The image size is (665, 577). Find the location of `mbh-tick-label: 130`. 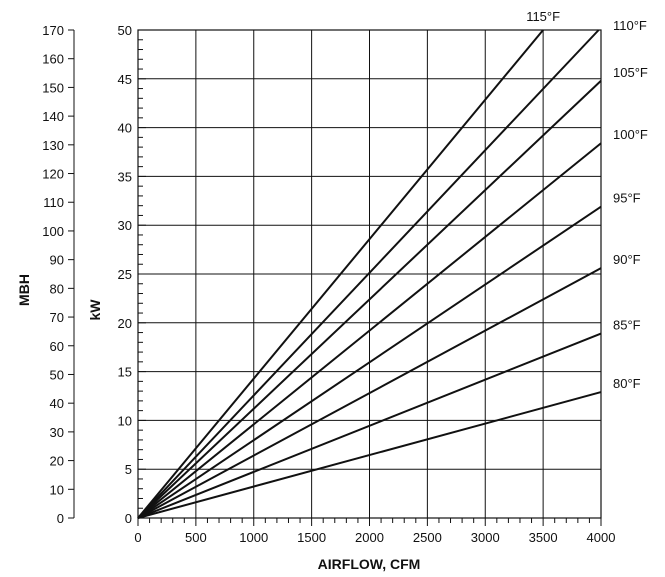

mbh-tick-label: 130 is located at coordinates (53, 145).